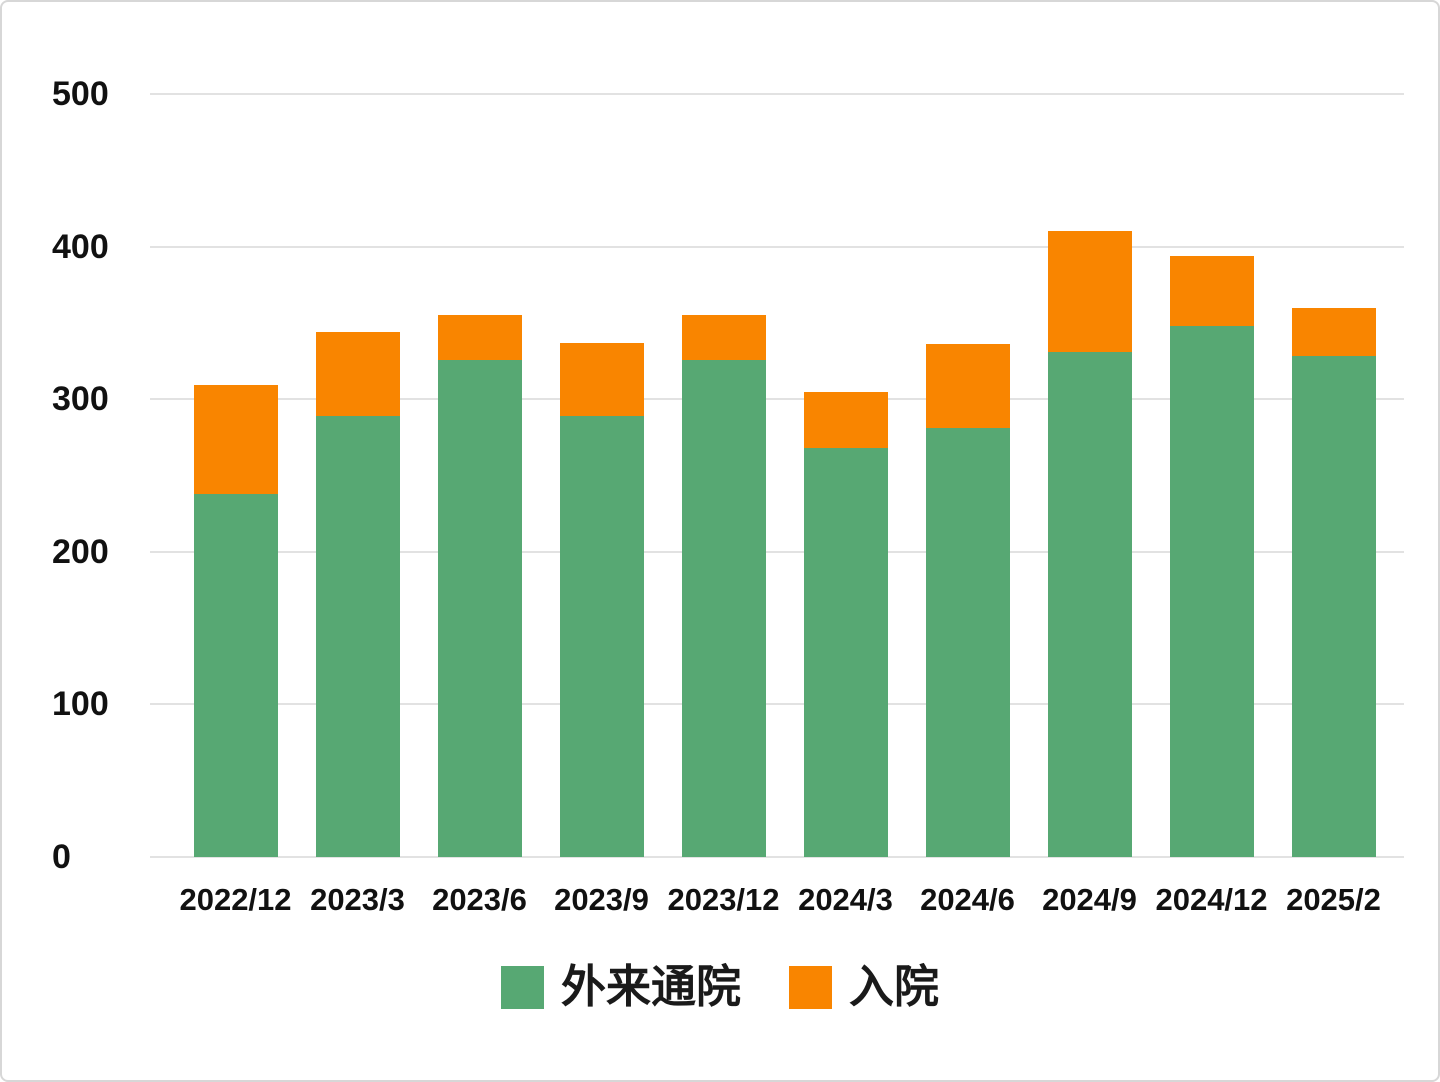 The height and width of the screenshot is (1082, 1440). What do you see at coordinates (80, 94) in the screenshot?
I see `y-axis-tick-label: 500` at bounding box center [80, 94].